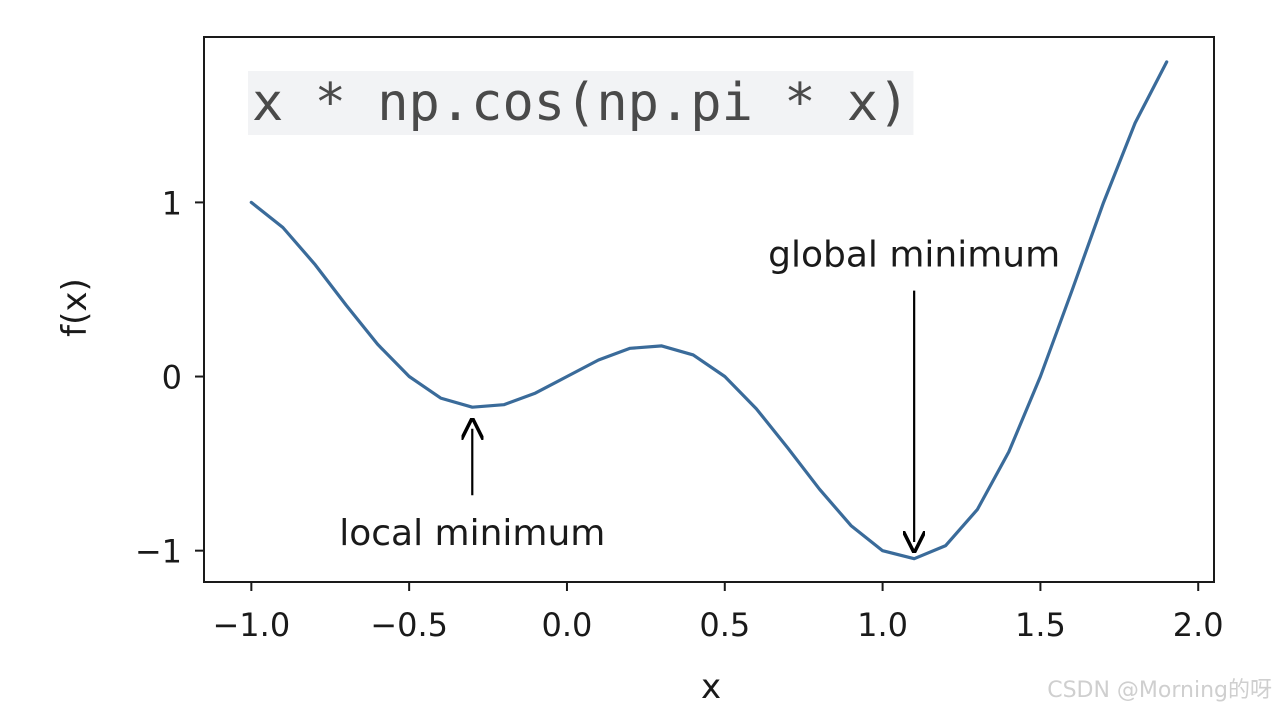  I want to click on y-tick-label: −1, so click(158, 552).